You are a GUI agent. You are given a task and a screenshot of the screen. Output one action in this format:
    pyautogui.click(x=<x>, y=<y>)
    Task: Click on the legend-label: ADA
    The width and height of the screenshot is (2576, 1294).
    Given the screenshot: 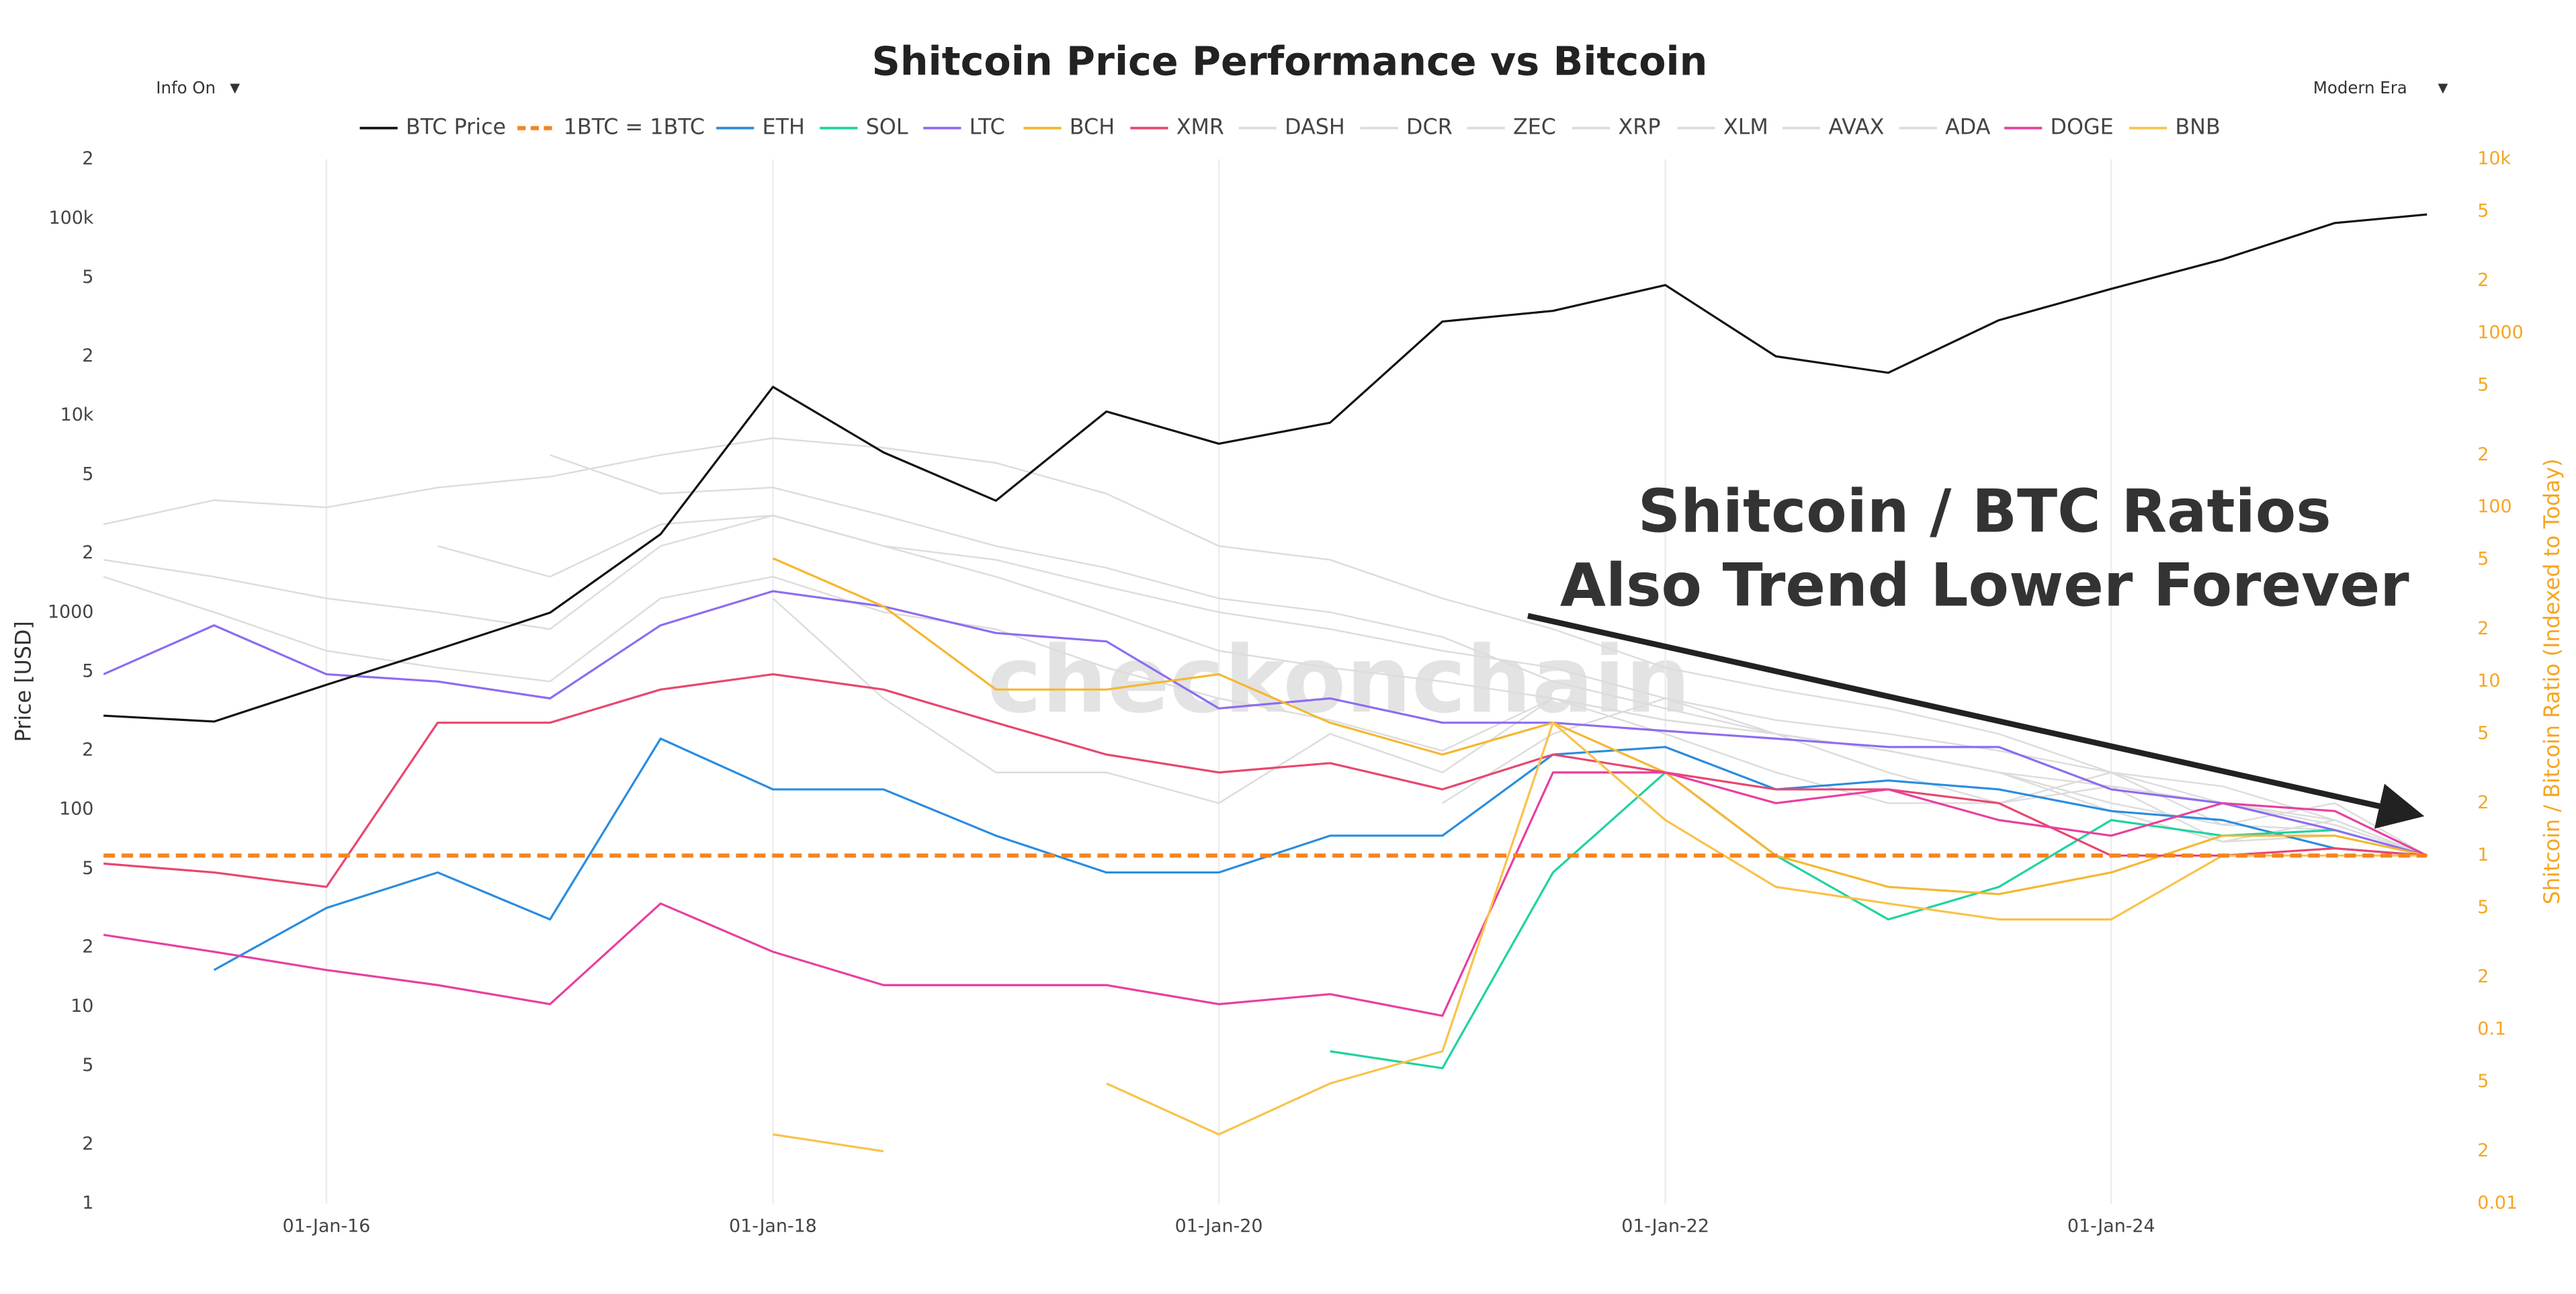 What is the action you would take?
    pyautogui.click(x=1968, y=128)
    